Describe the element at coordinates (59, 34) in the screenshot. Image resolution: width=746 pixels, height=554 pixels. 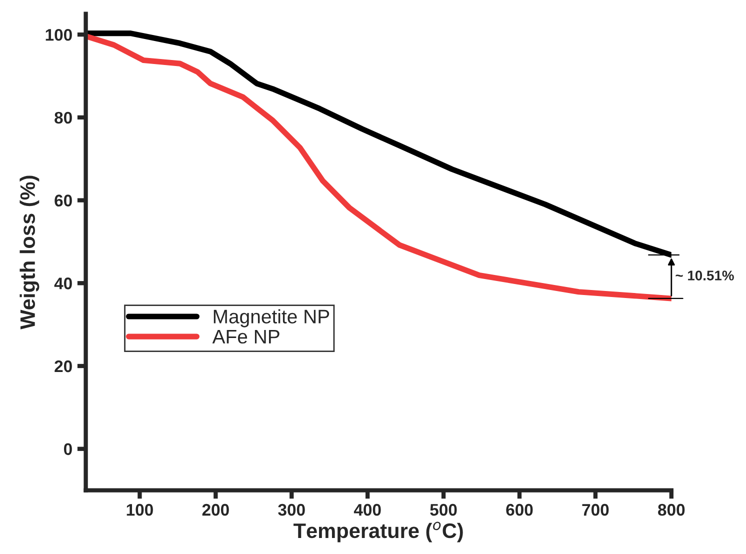
I see `y-tick-label: 100` at that location.